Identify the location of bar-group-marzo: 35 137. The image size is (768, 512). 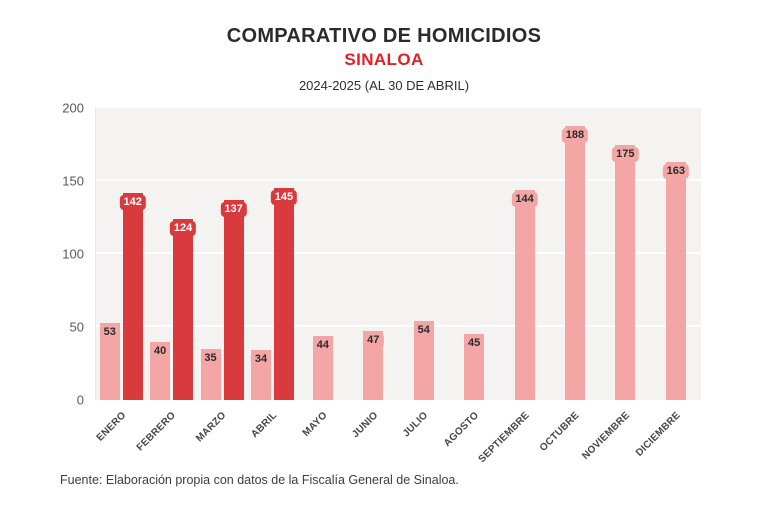
(222, 254).